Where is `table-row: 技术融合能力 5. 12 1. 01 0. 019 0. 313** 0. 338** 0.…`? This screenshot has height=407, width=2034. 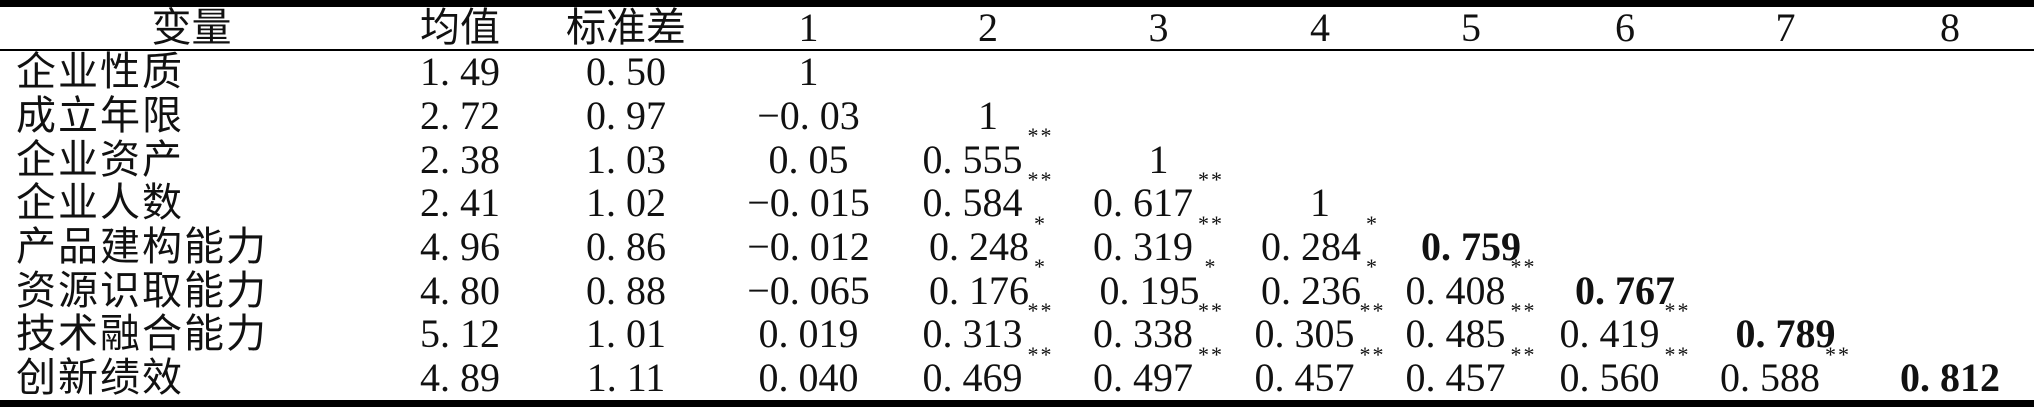 table-row: 技术融合能力 5. 12 1. 01 0. 019 0. 313** 0. 338** 0.… is located at coordinates (1017, 328).